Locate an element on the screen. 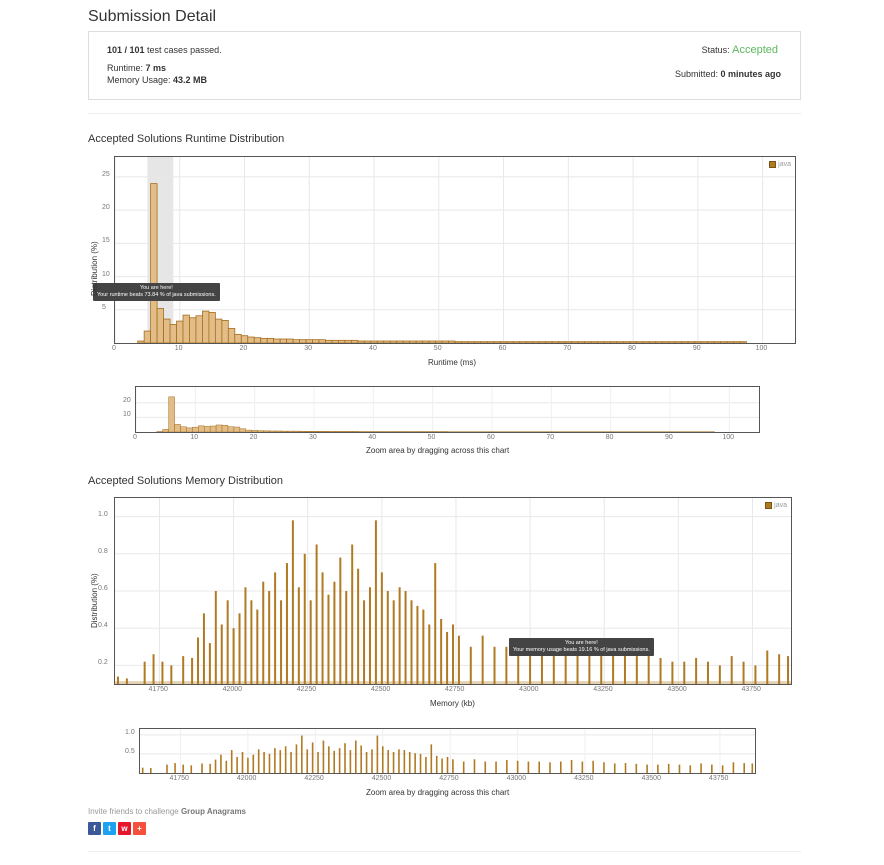 The width and height of the screenshot is (884, 865). weibo-icon: w is located at coordinates (124, 828).